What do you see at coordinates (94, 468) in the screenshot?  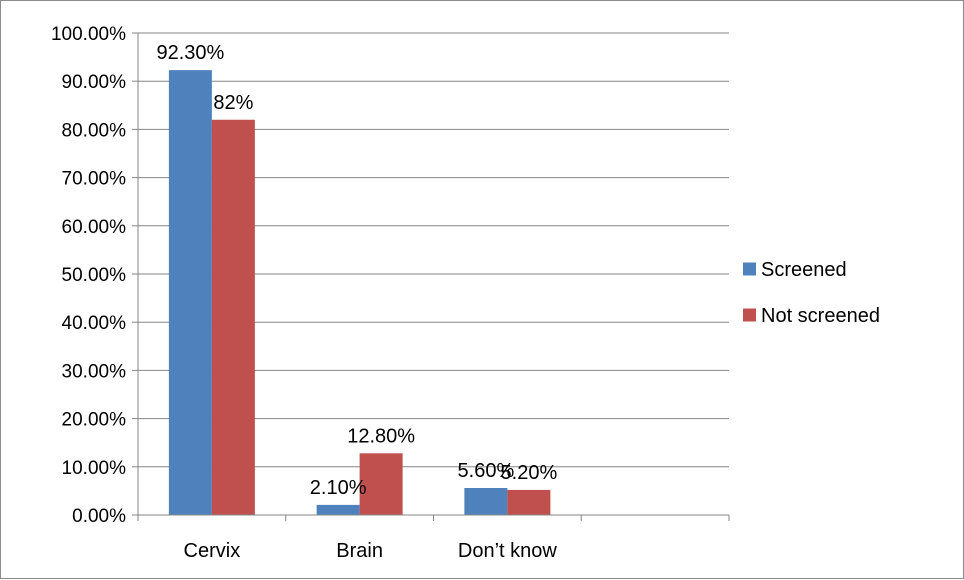 I see `y-tick-label: 10.00%` at bounding box center [94, 468].